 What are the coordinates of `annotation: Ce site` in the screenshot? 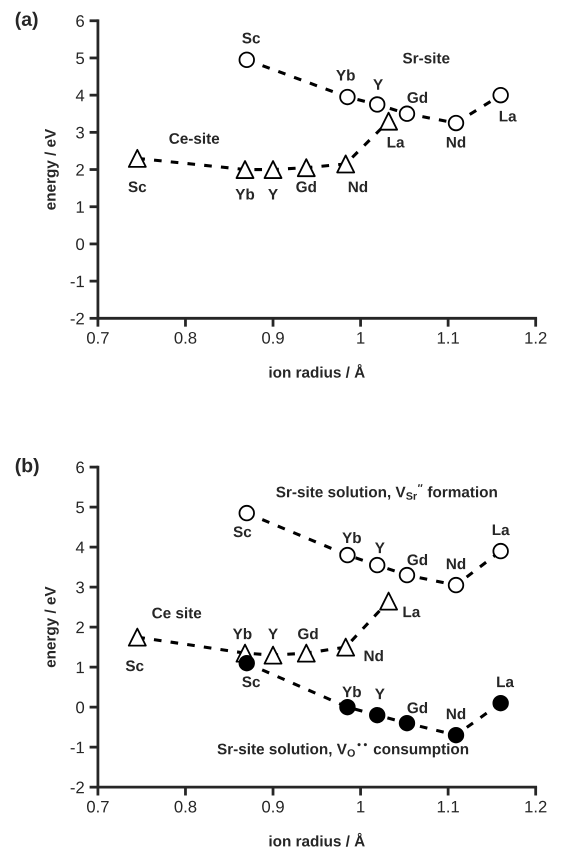 It's located at (177, 612).